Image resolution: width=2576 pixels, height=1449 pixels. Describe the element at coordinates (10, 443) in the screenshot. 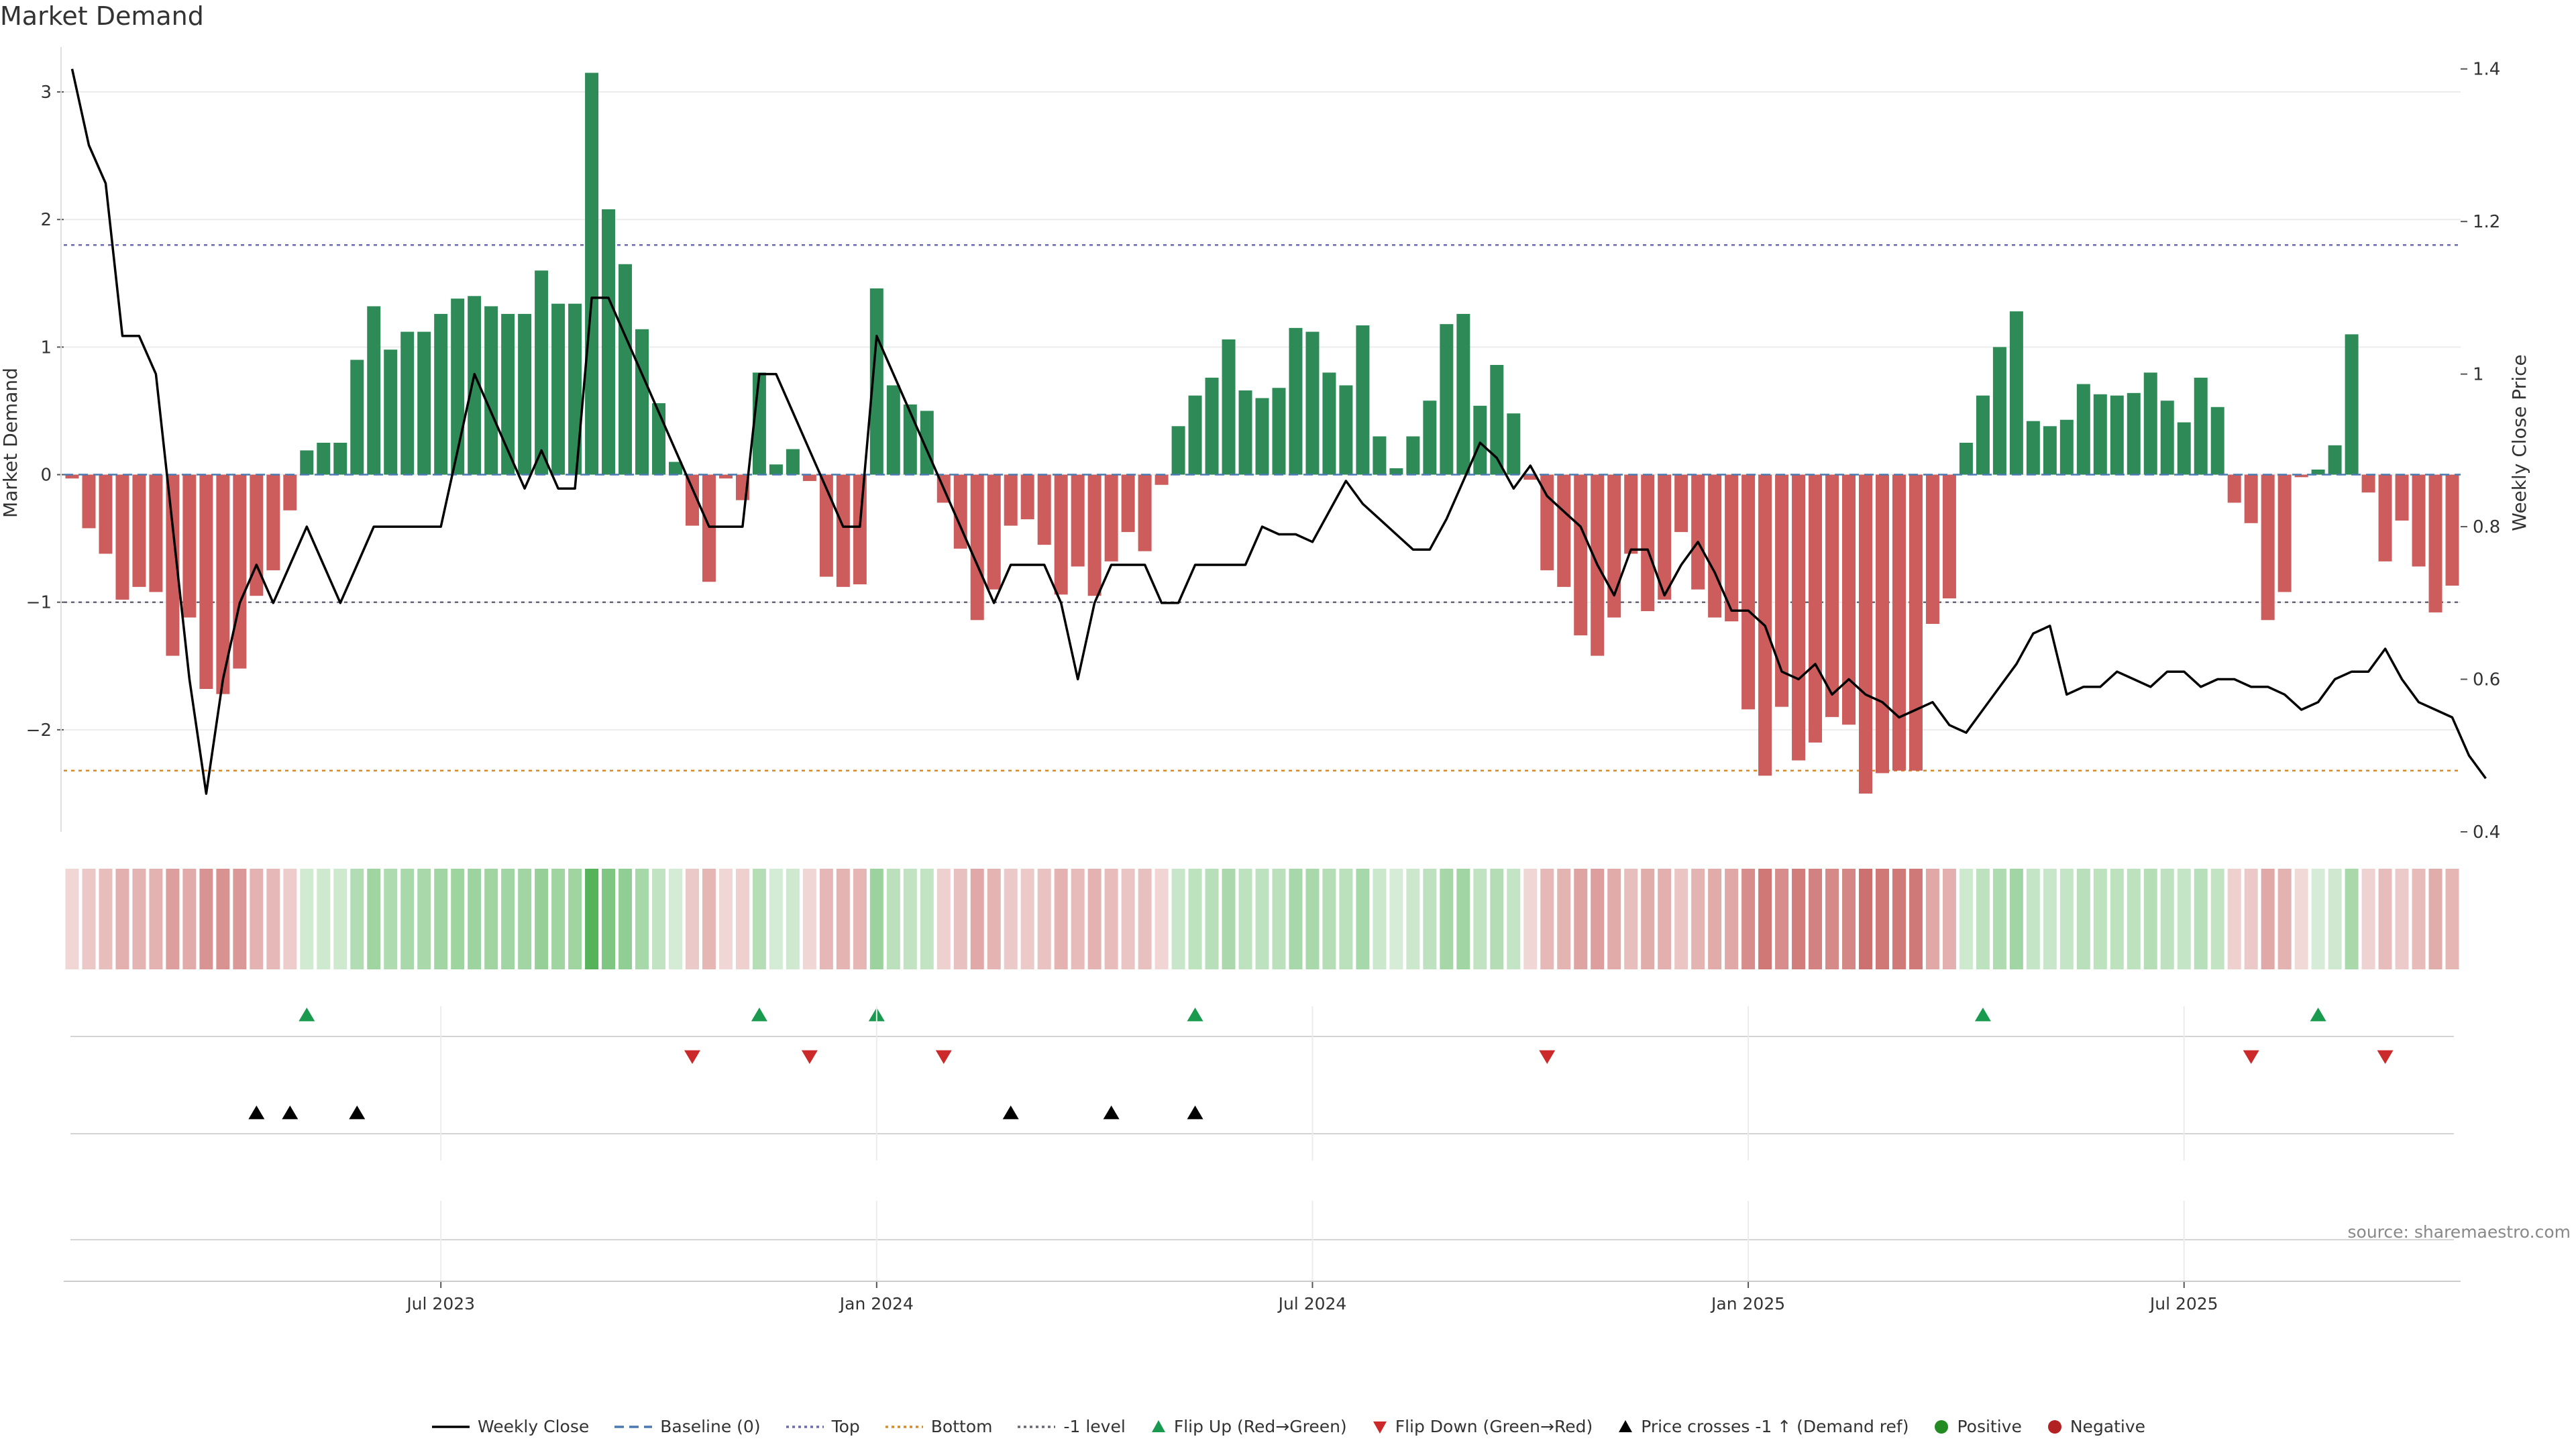

I see `y-axis-label: Market Demand` at that location.